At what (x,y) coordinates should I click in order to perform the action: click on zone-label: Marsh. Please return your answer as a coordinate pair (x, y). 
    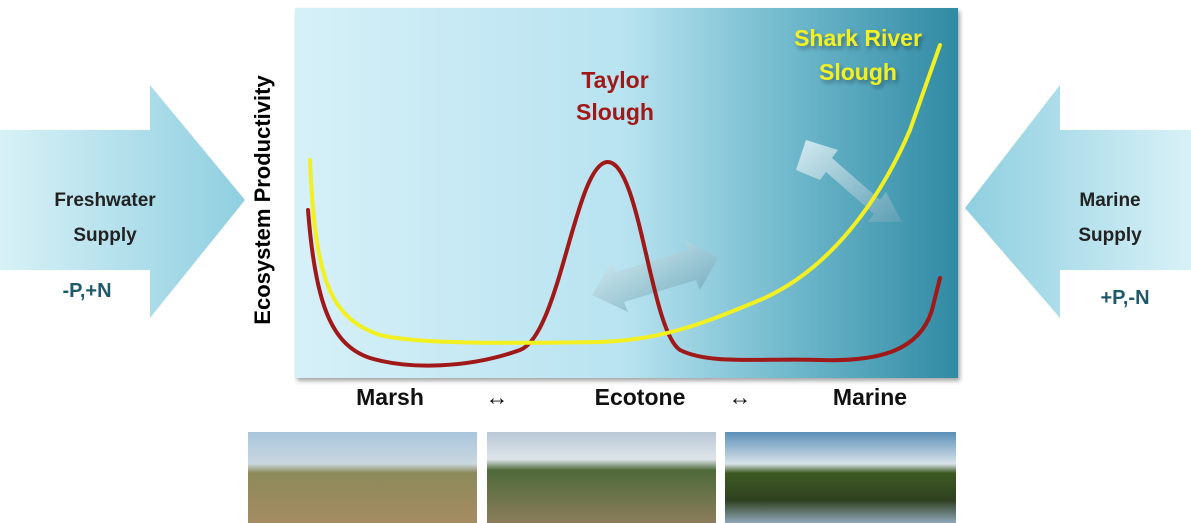
    Looking at the image, I should click on (390, 397).